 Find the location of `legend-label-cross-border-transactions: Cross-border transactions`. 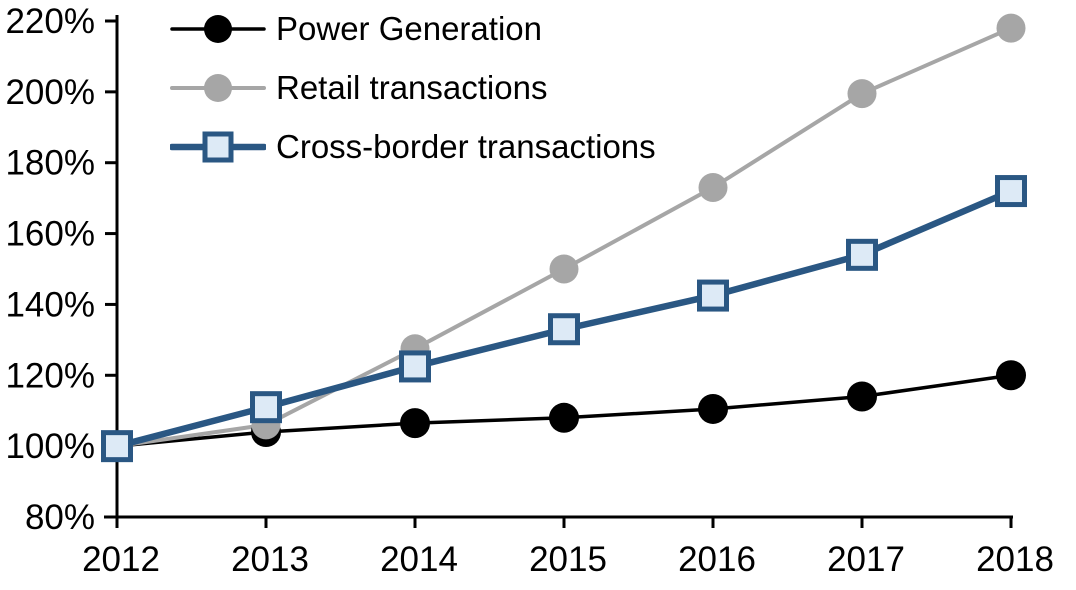

legend-label-cross-border-transactions: Cross-border transactions is located at coordinates (466, 146).